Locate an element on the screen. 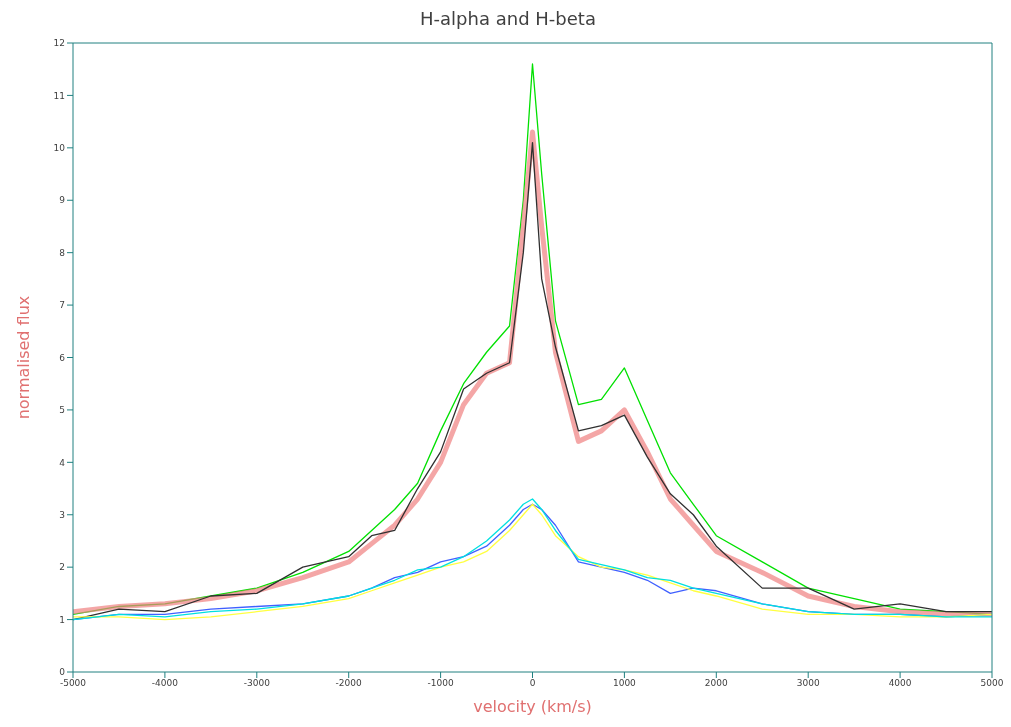 The height and width of the screenshot is (727, 1011). x-tick-label: -2000 is located at coordinates (349, 683).